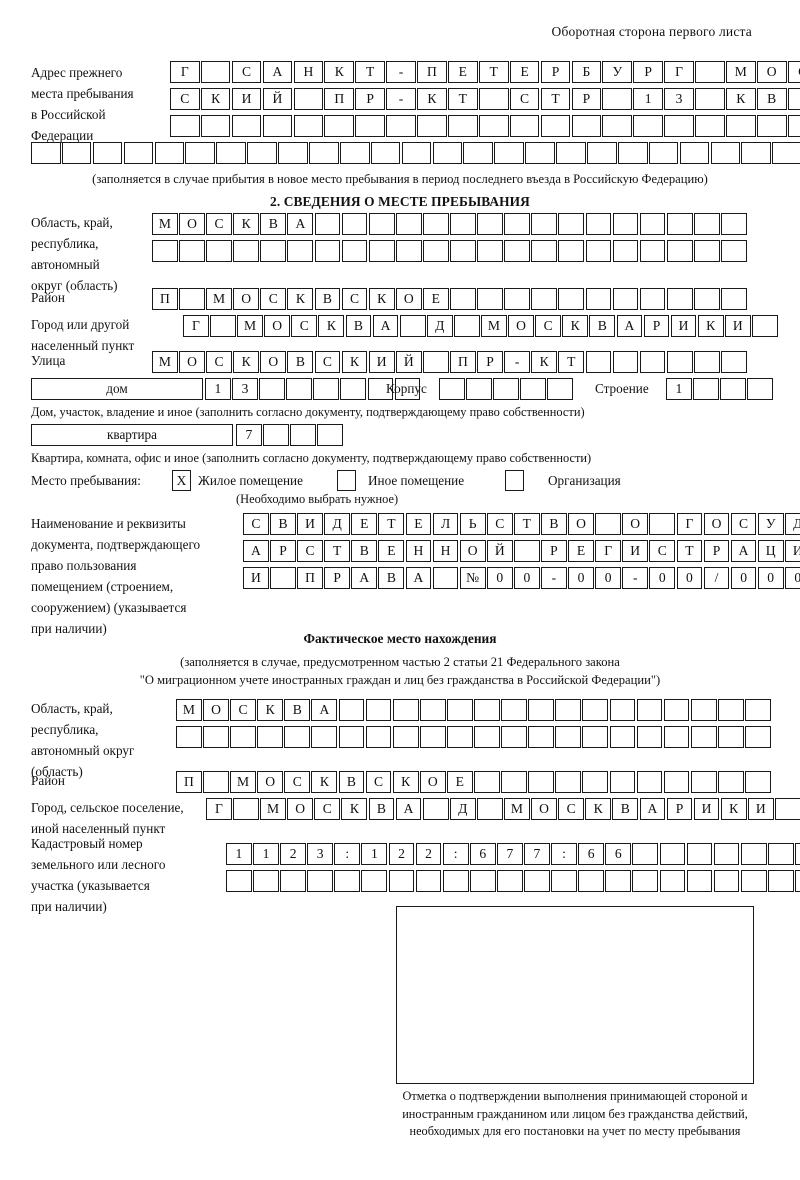 The width and height of the screenshot is (800, 1180). Describe the element at coordinates (564, 854) in the screenshot. I see `char-cell: :` at that location.